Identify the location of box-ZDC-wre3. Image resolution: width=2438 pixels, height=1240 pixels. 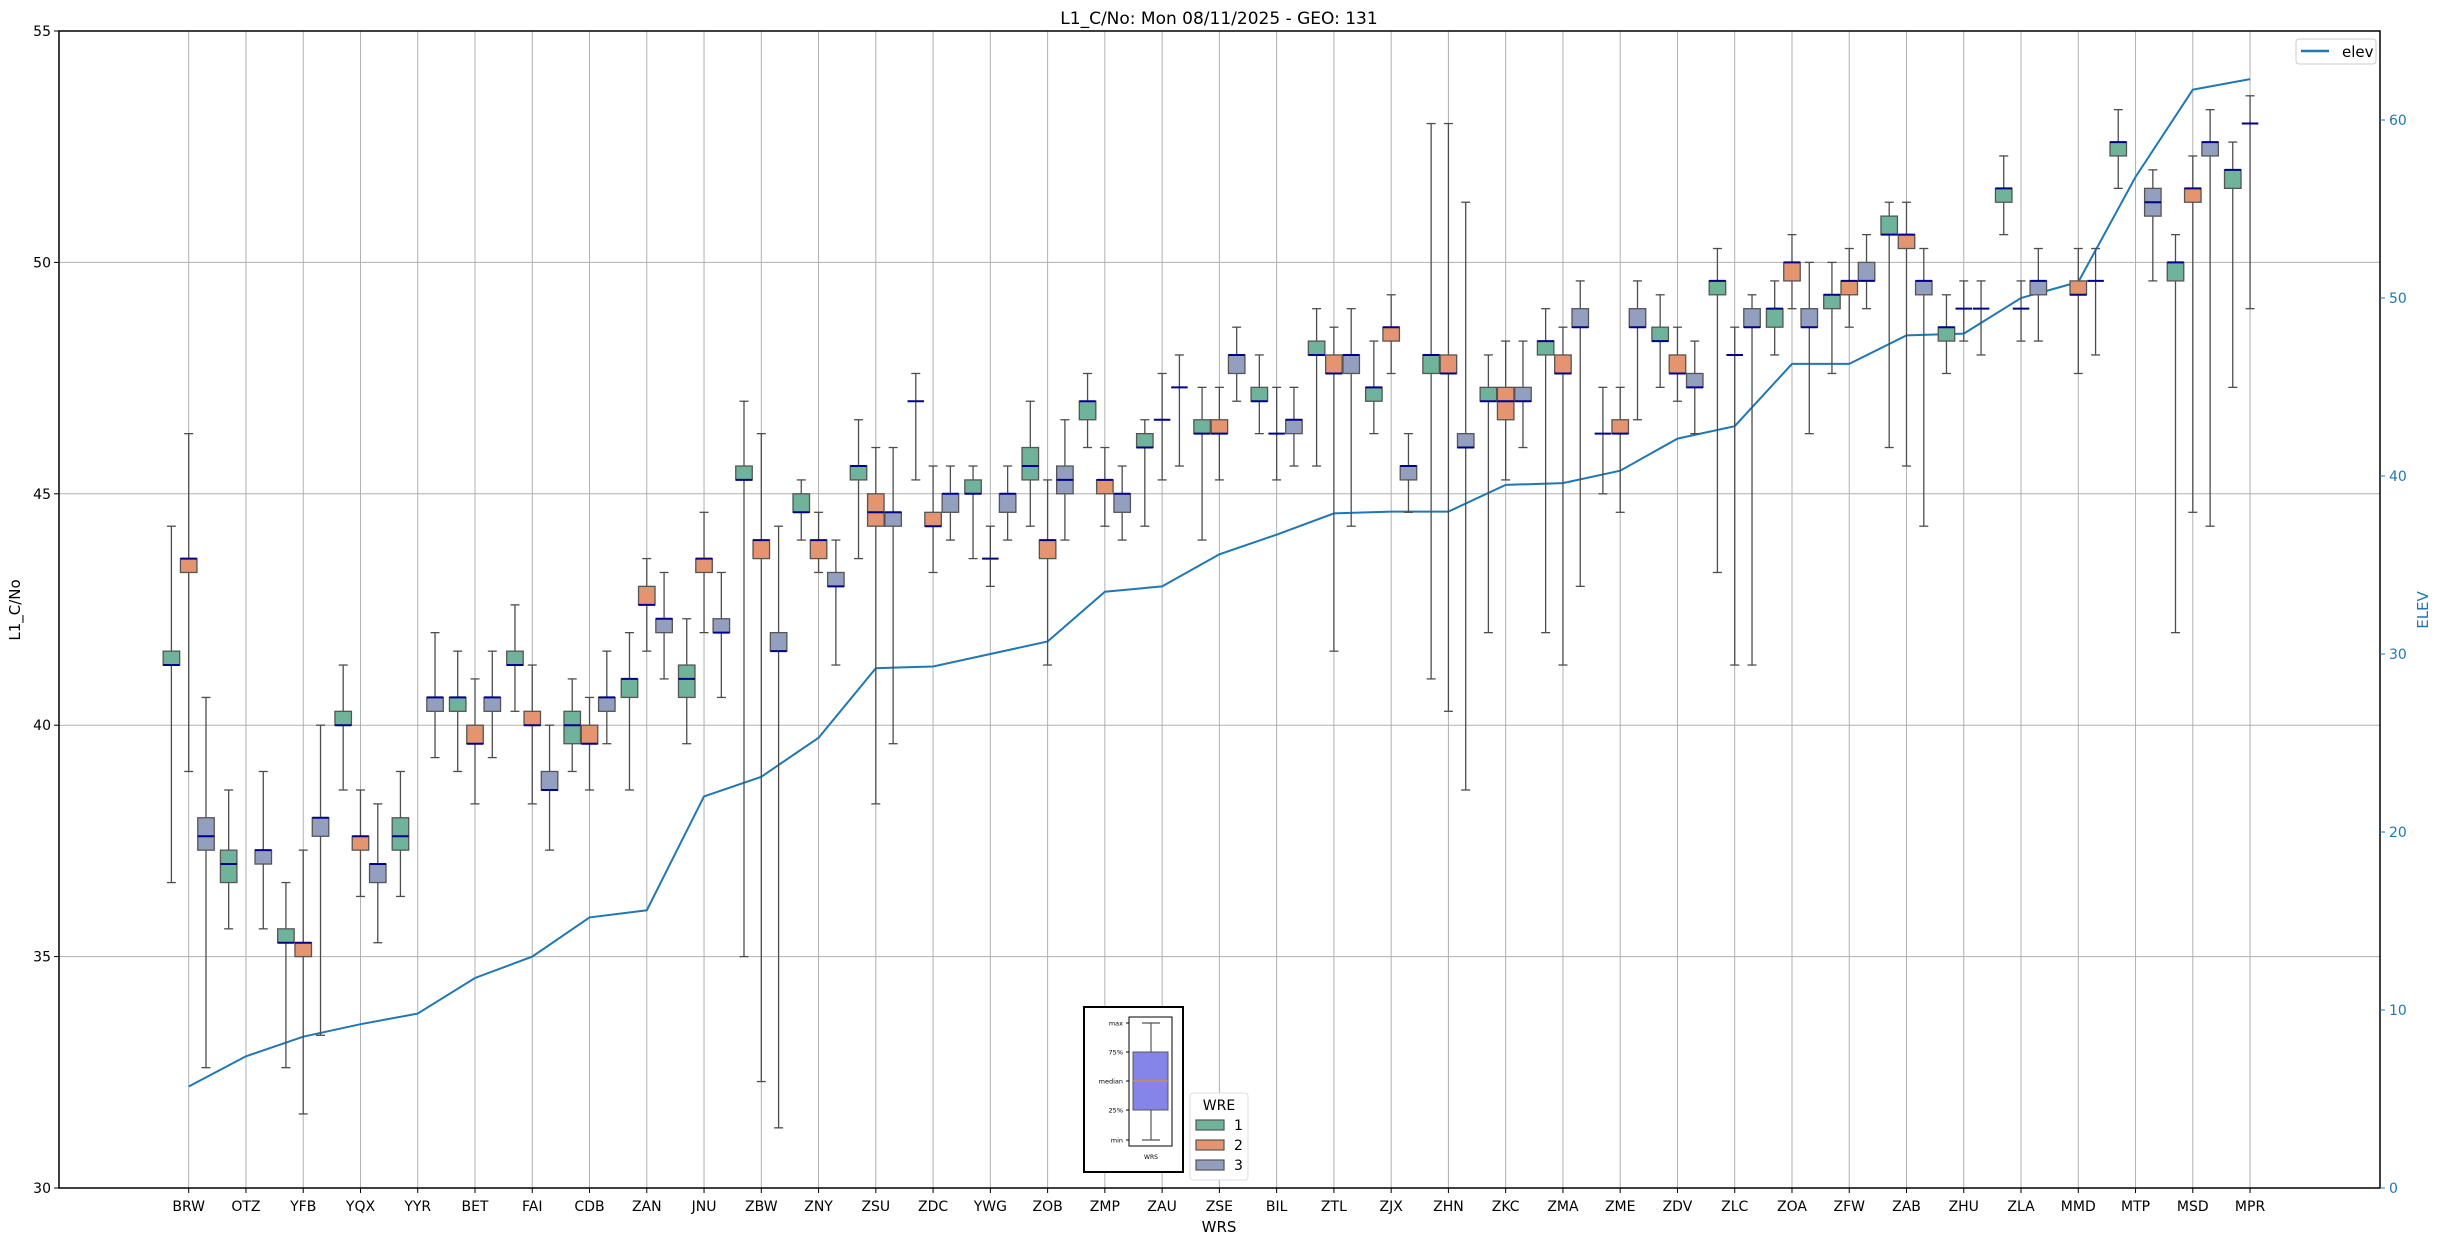
(950, 503).